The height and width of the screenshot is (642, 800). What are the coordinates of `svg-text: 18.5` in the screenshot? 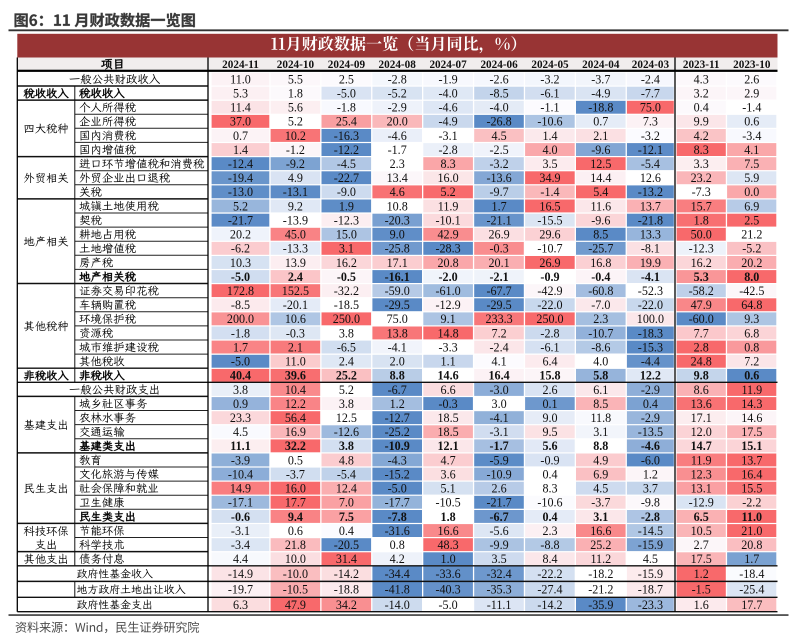 It's located at (448, 418).